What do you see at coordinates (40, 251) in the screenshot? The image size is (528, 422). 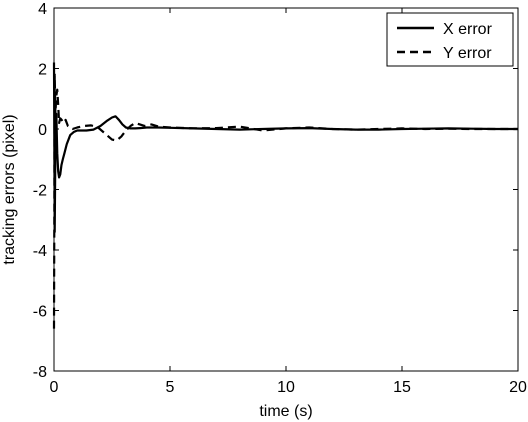 I see `y-tick-label: -4` at bounding box center [40, 251].